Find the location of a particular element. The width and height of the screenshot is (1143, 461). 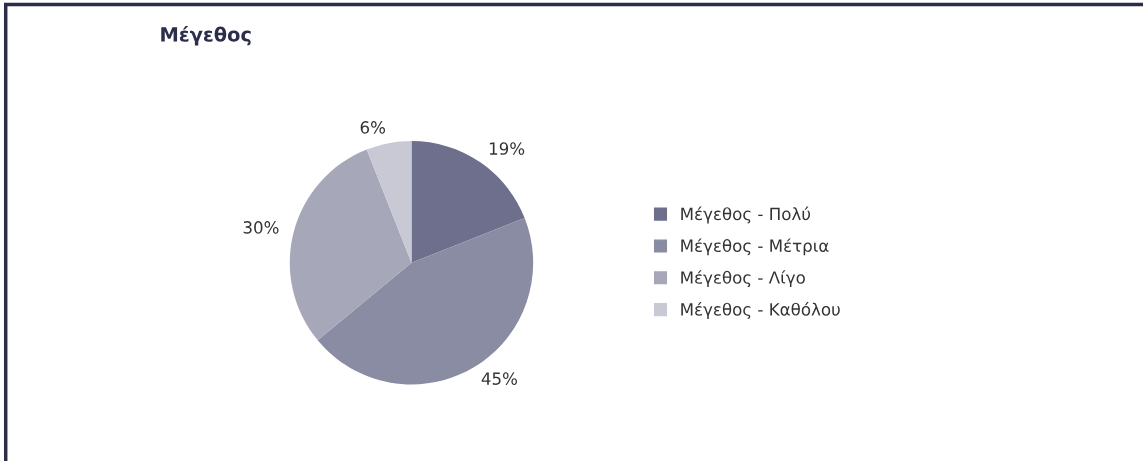

data-label: 45% is located at coordinates (499, 378).